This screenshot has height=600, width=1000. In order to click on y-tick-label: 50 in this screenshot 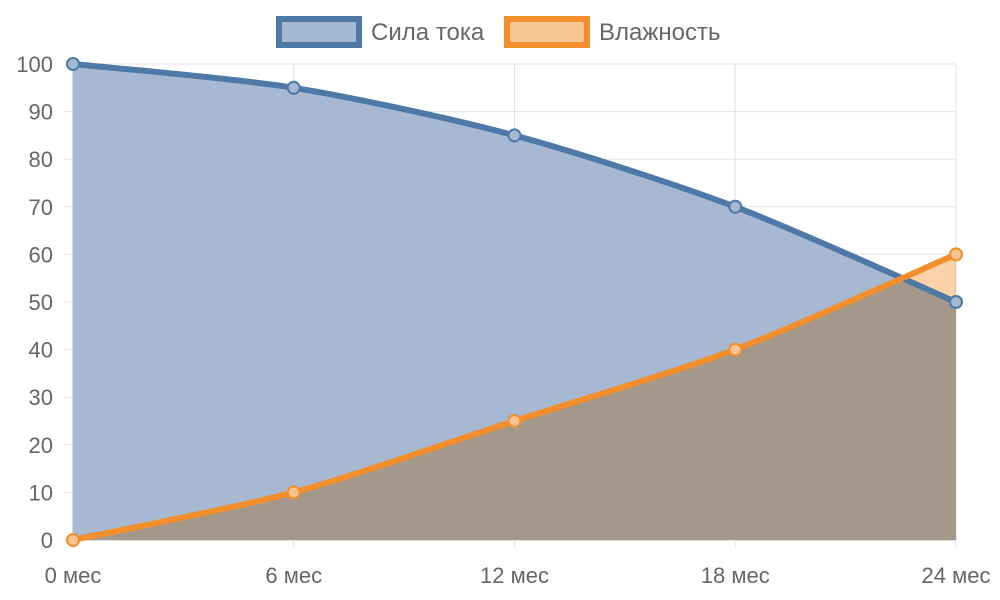, I will do `click(41, 302)`.